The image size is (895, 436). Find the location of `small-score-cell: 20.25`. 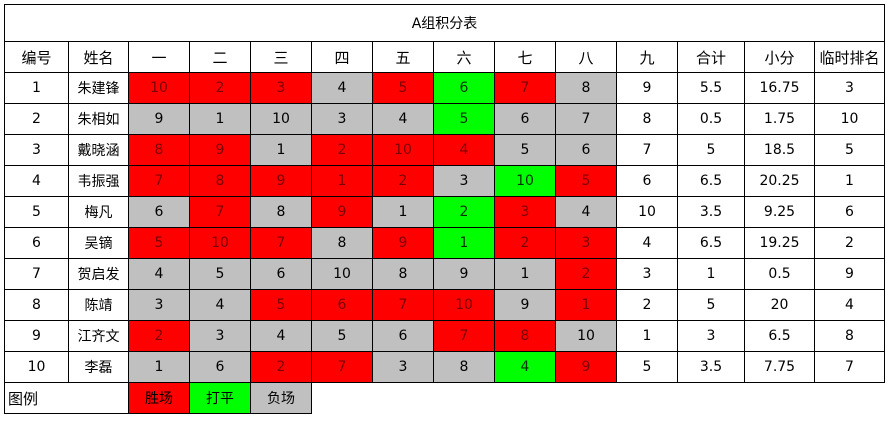

small-score-cell: 20.25 is located at coordinates (779, 181).